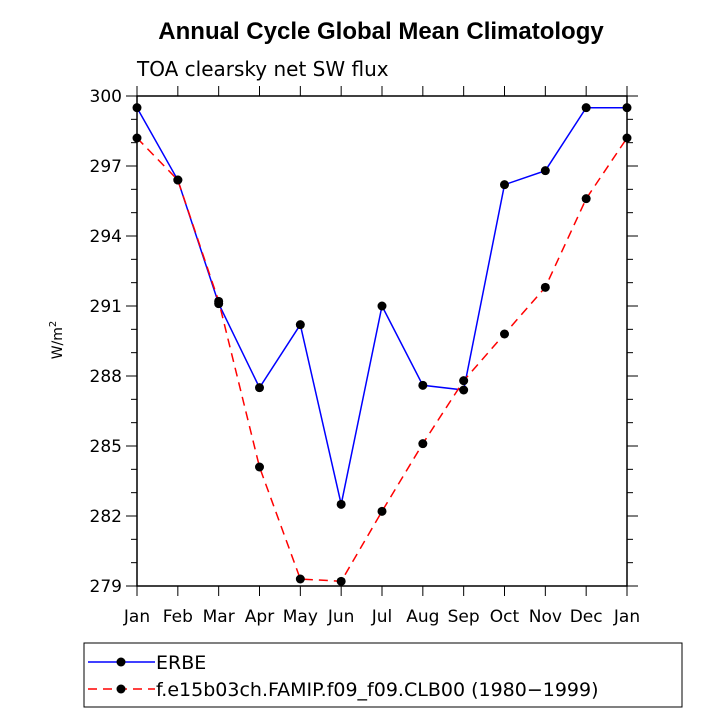  What do you see at coordinates (106, 447) in the screenshot?
I see `y-tick-label: 285` at bounding box center [106, 447].